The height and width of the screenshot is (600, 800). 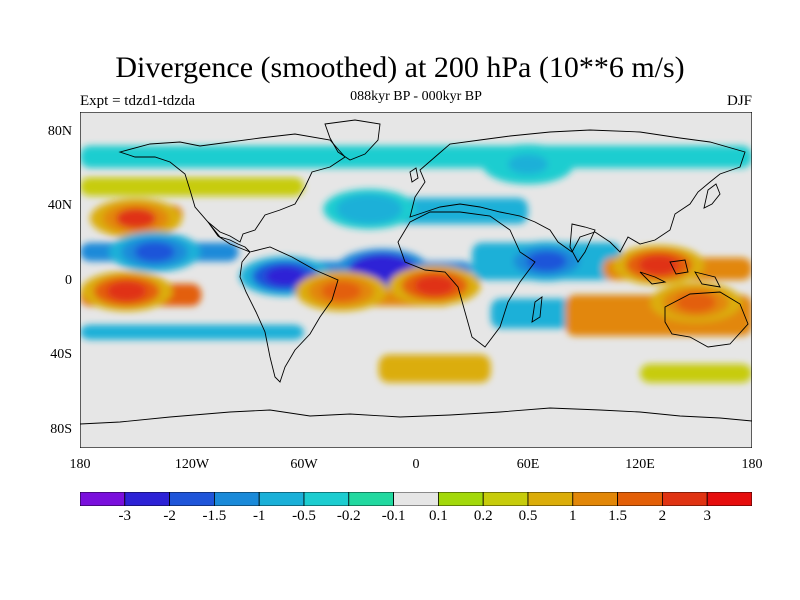 I want to click on mexico-coastline, so click(x=229, y=237).